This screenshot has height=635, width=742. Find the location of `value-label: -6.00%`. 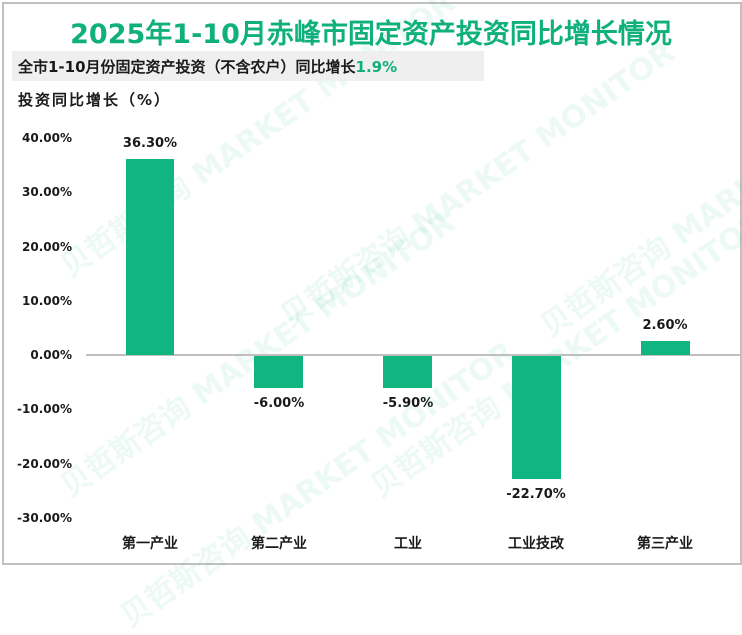

value-label: -6.00% is located at coordinates (279, 403).